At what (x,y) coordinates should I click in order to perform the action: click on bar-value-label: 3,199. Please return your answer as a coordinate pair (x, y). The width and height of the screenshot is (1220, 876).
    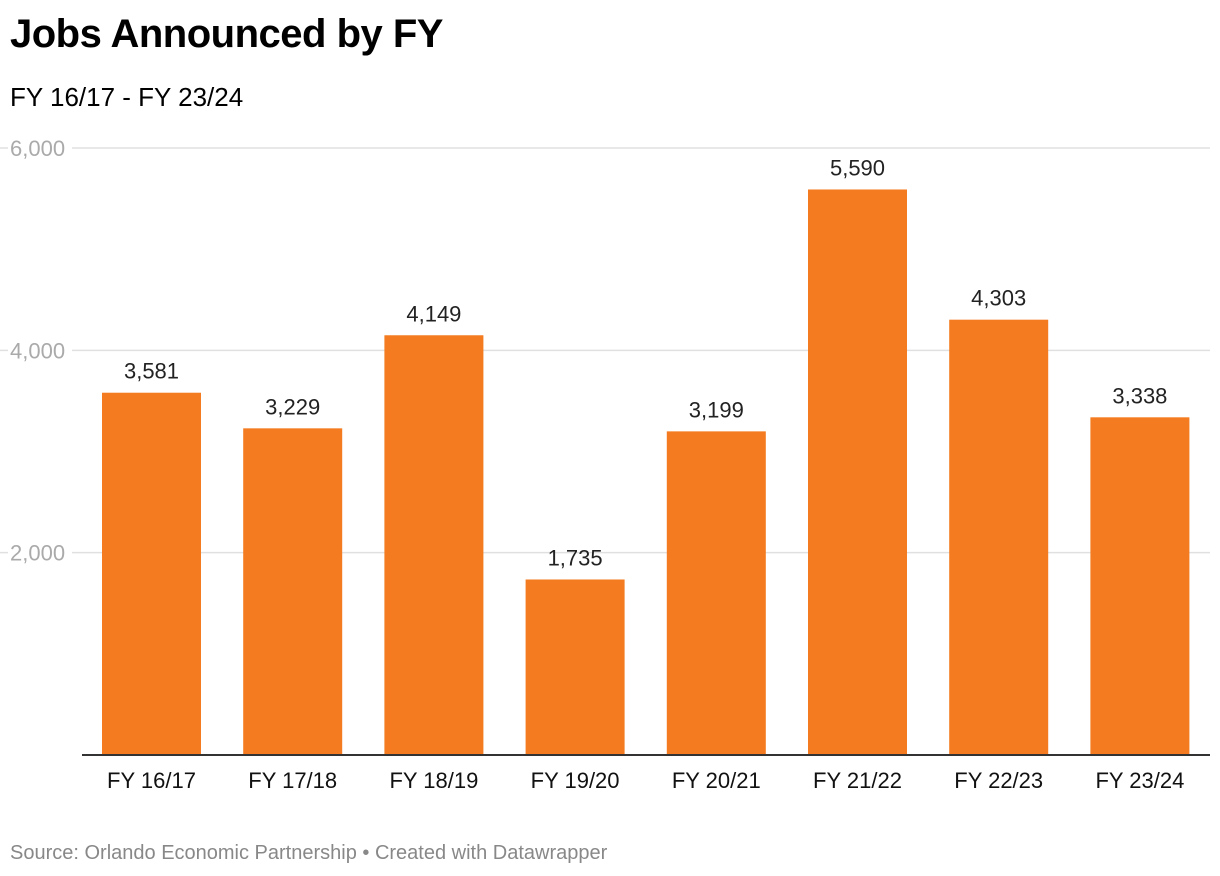
    Looking at the image, I should click on (716, 409).